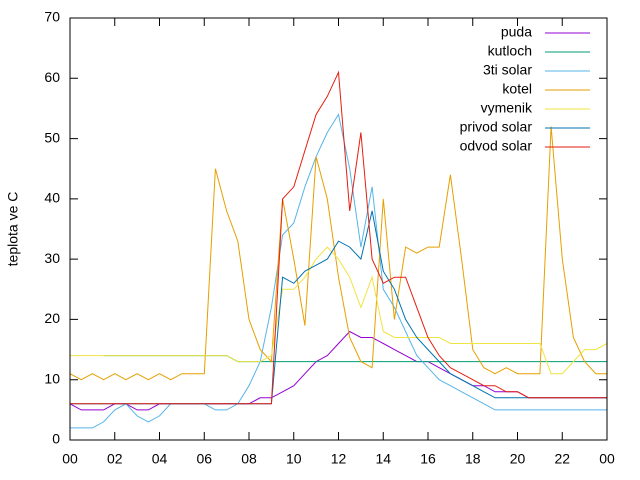  I want to click on legend-label: odvod solar, so click(496, 146).